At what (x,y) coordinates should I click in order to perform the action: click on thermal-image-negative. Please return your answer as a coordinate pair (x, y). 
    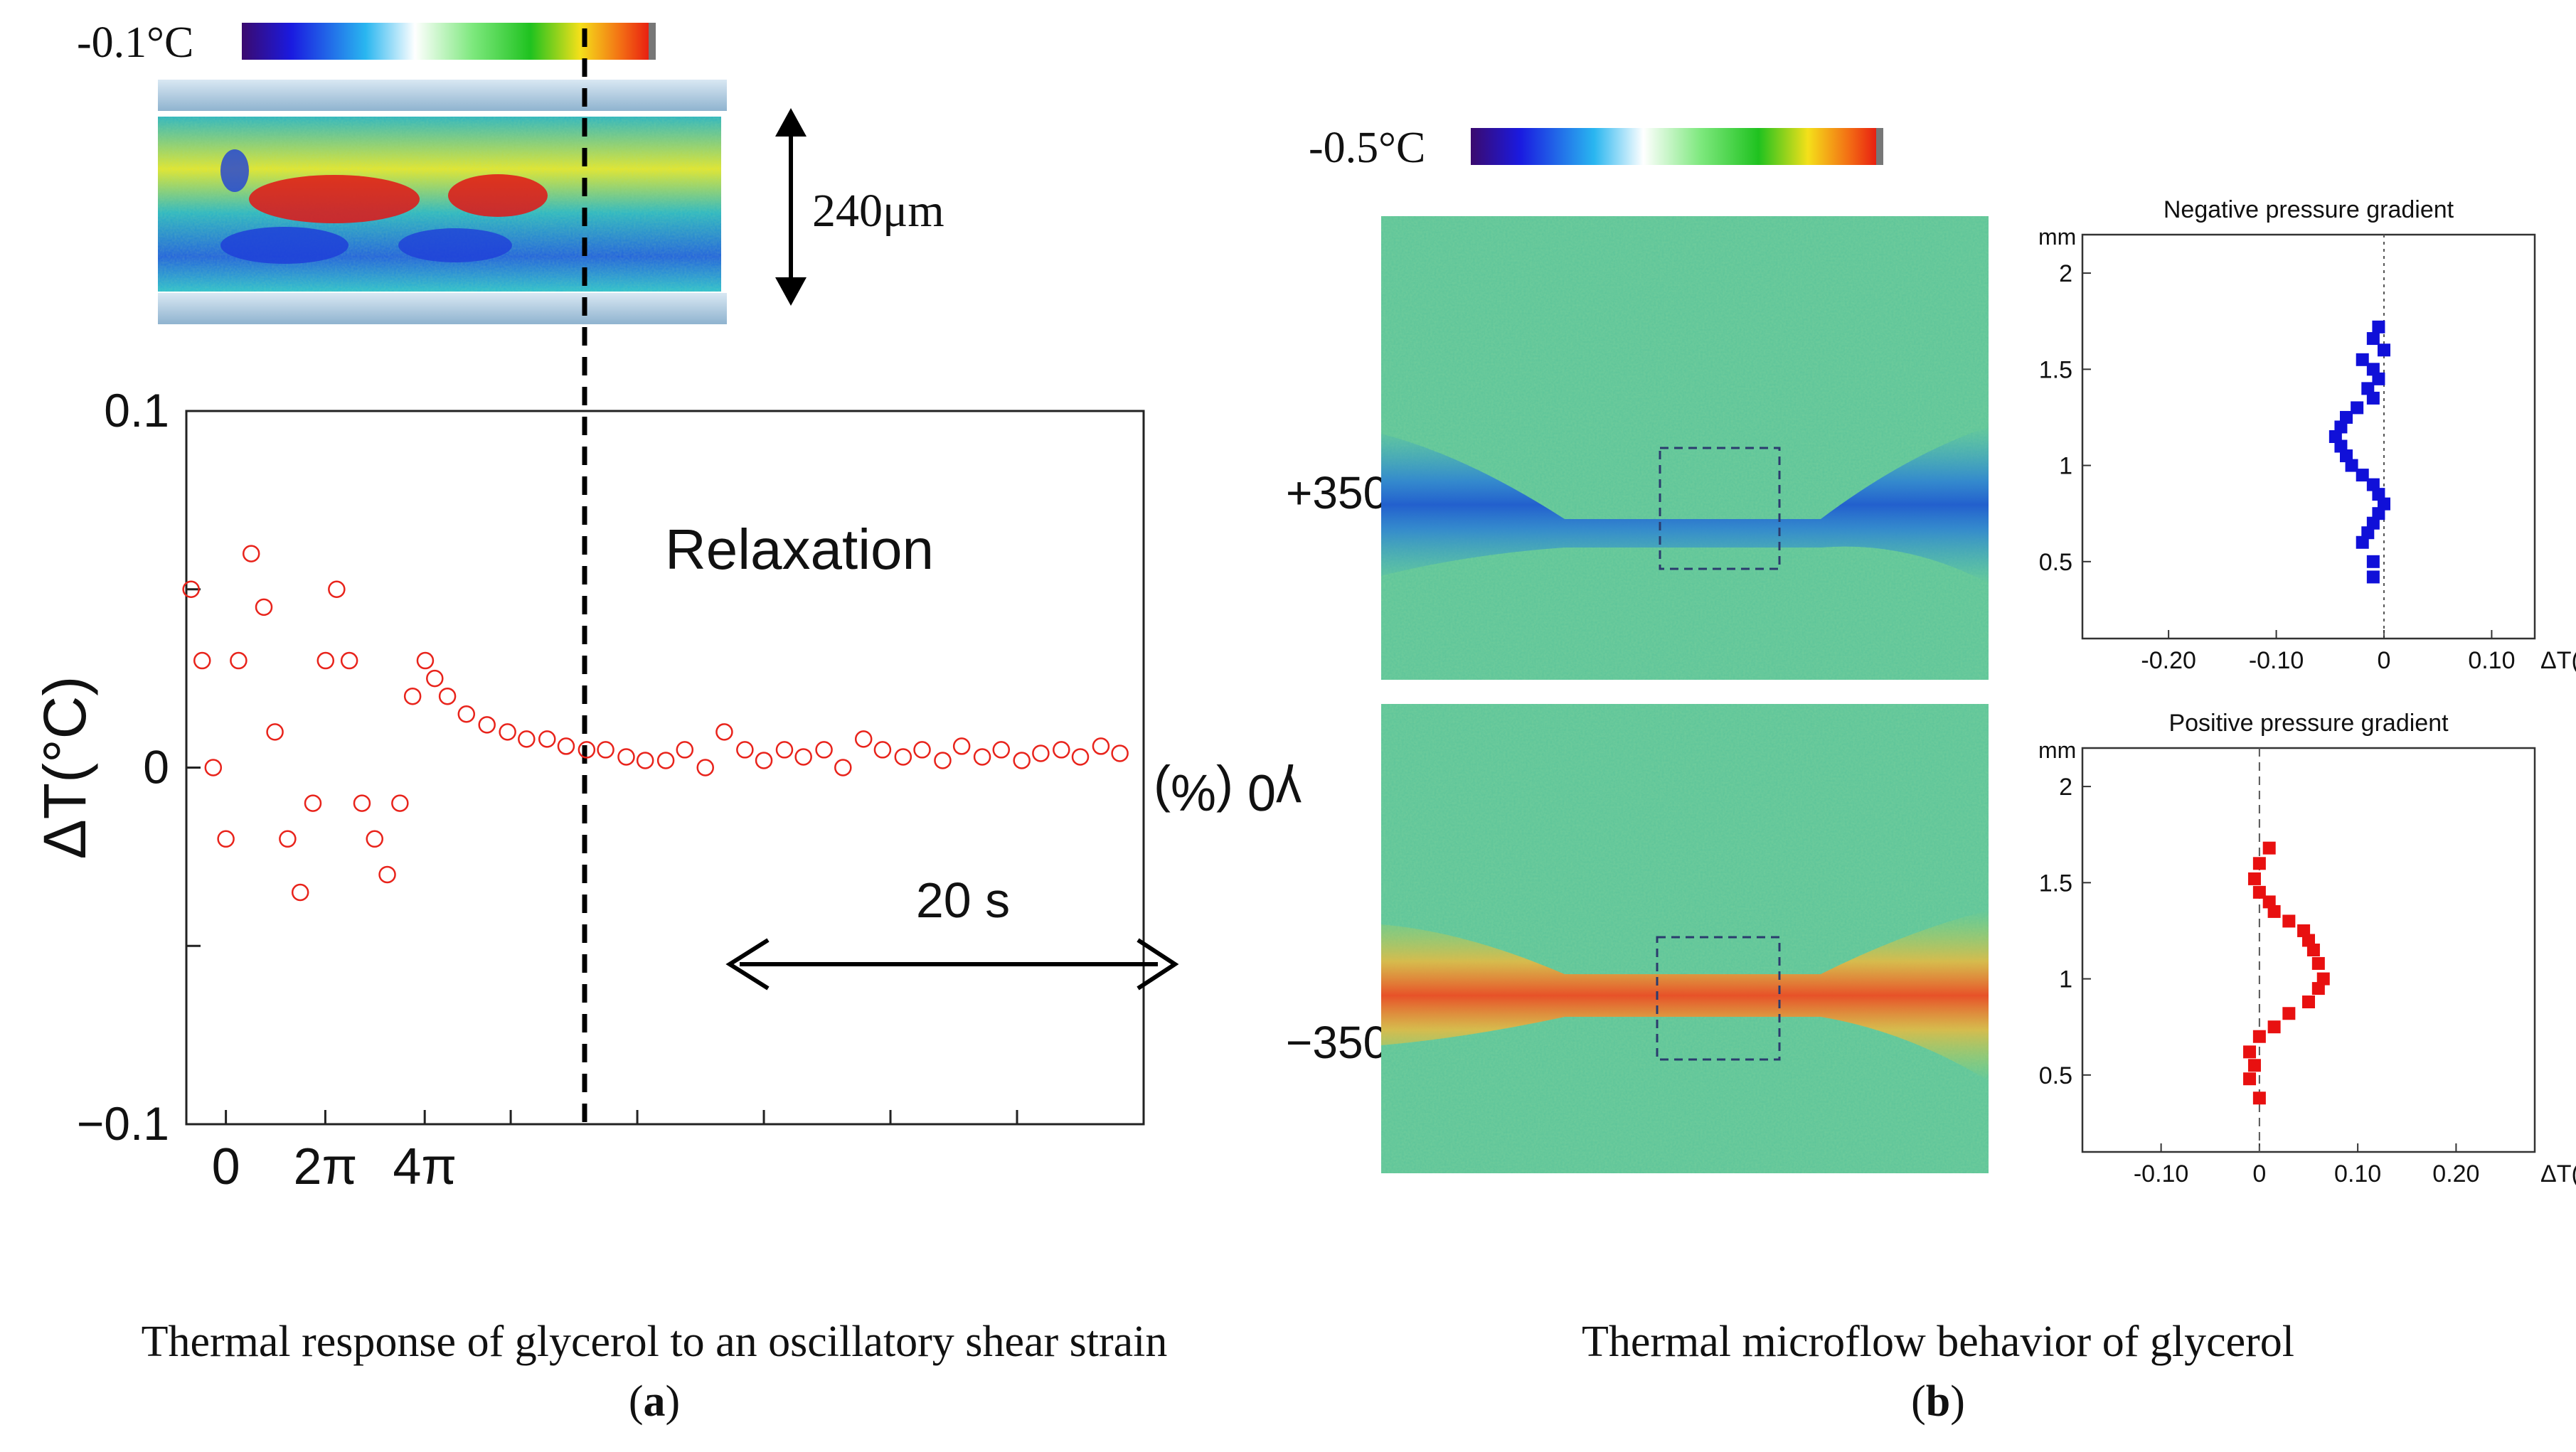
    Looking at the image, I should click on (1685, 448).